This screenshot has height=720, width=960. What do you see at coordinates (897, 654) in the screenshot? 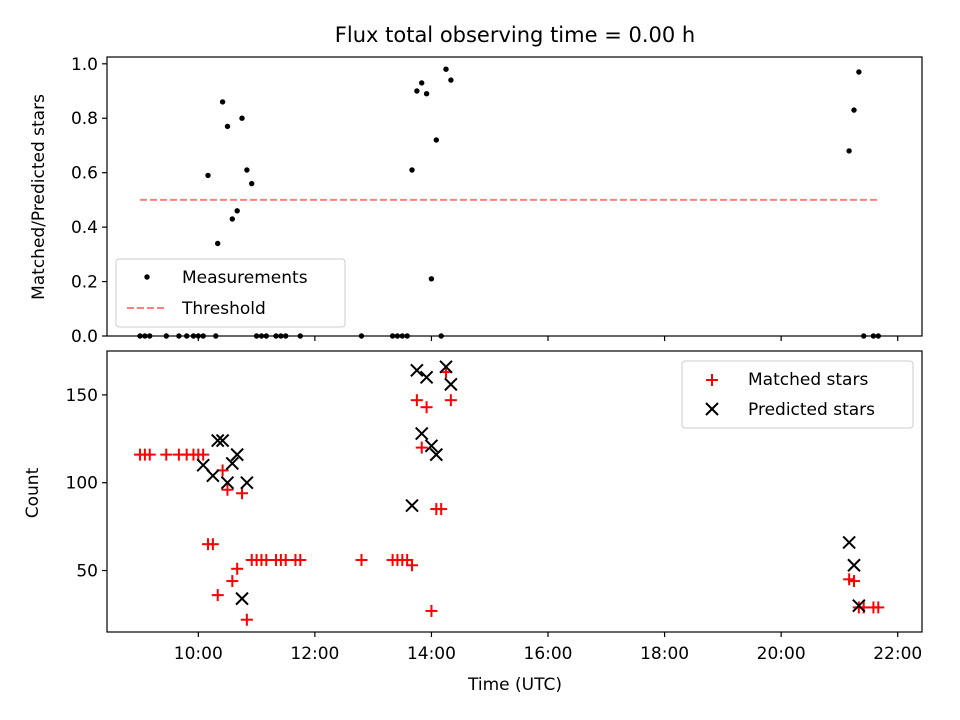
I see `count-xtick-label: 22:00` at bounding box center [897, 654].